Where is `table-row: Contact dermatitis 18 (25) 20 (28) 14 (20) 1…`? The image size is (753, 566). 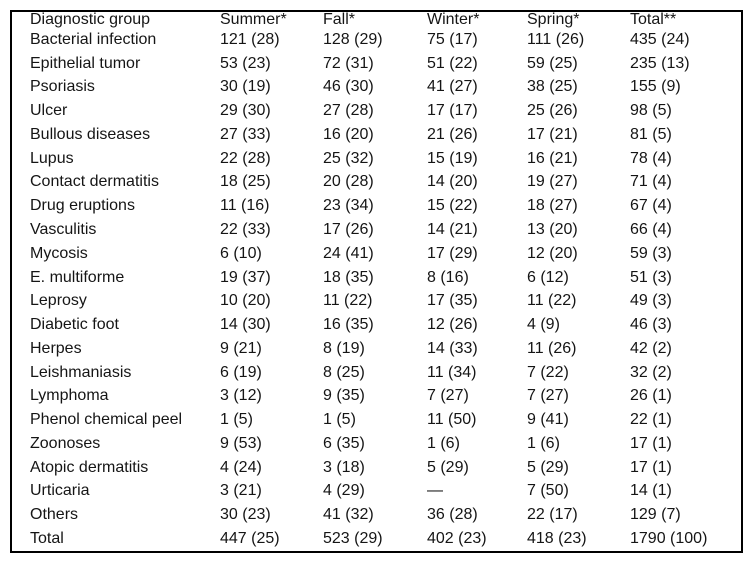 table-row: Contact dermatitis 18 (25) 20 (28) 14 (20) 1… is located at coordinates (376, 183).